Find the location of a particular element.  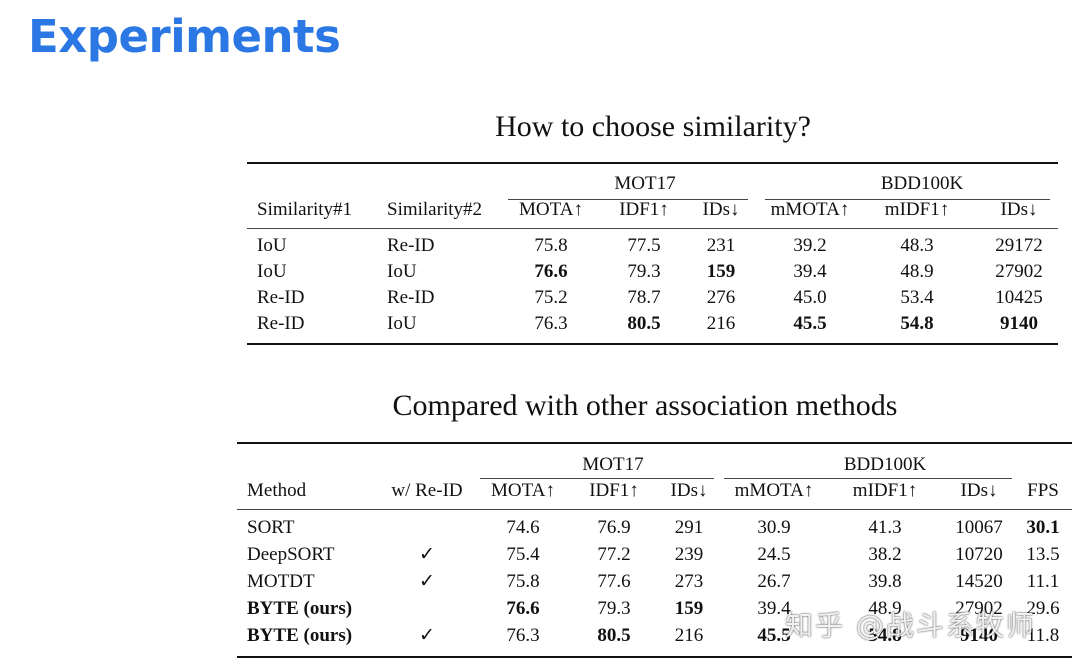

row-label: MOTDT is located at coordinates (281, 581).